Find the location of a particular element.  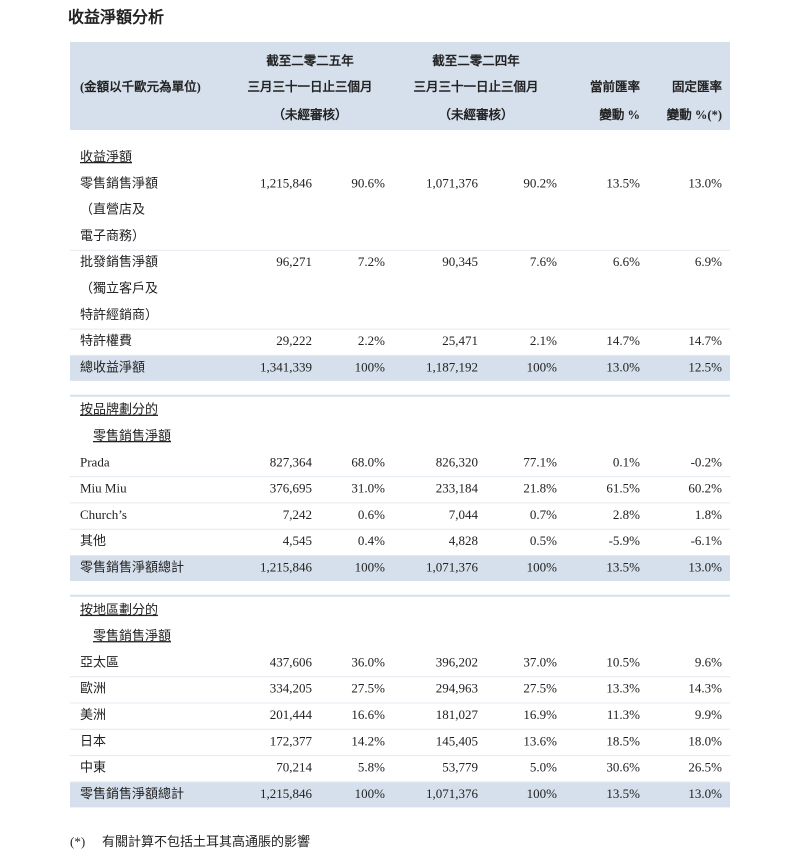

cell: 30.6% is located at coordinates (623, 767).